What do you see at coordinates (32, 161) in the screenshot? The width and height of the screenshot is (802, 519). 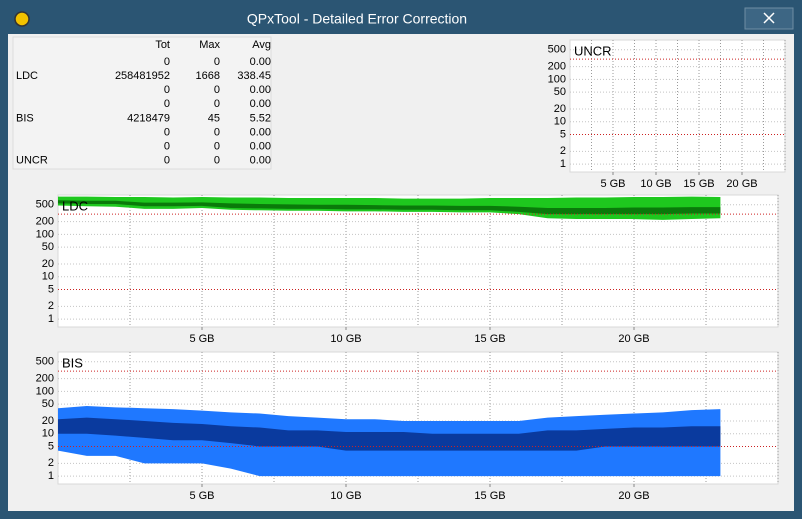 I see `stats-row-label: UNCR` at bounding box center [32, 161].